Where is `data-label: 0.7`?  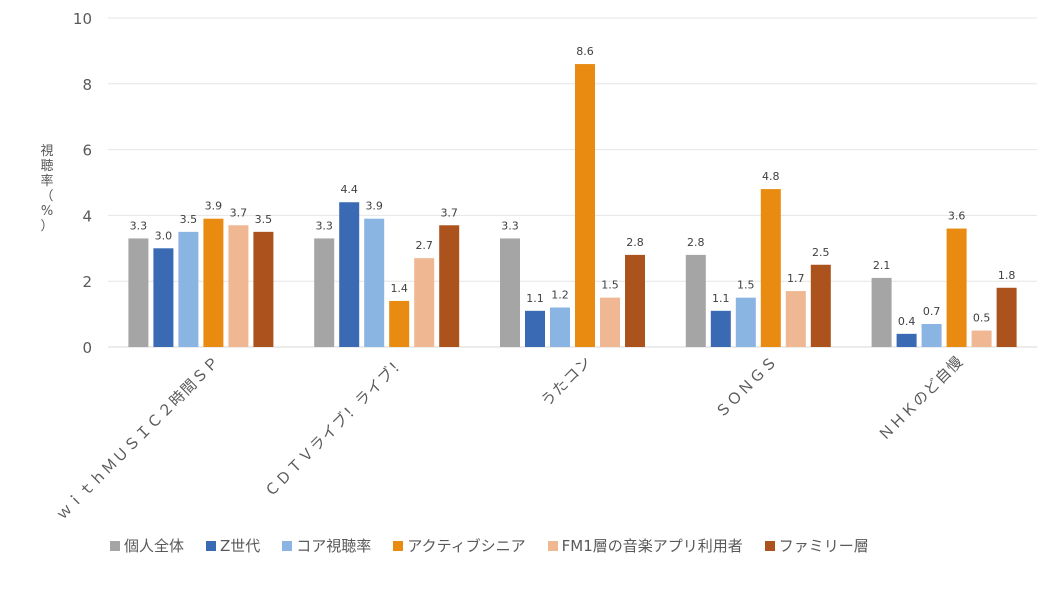 data-label: 0.7 is located at coordinates (932, 311).